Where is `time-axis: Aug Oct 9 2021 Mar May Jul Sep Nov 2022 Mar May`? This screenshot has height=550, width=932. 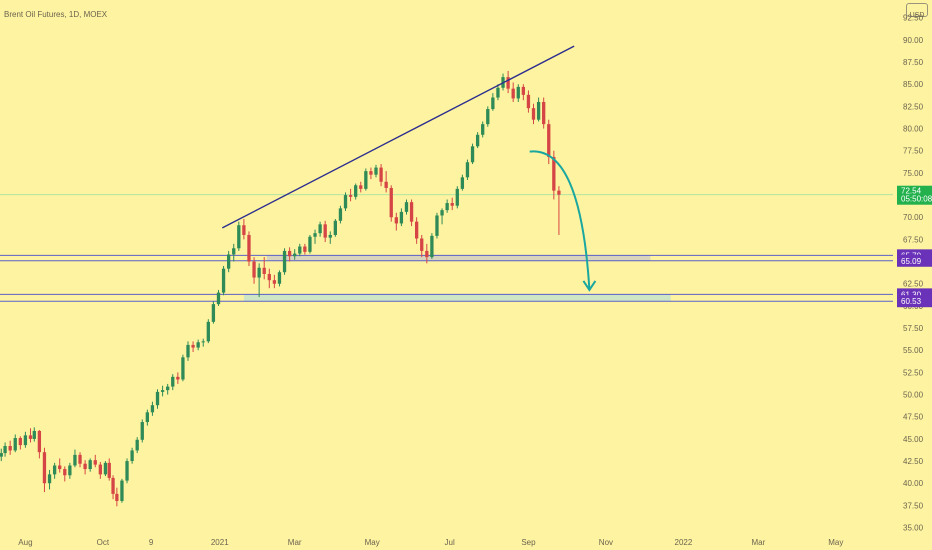 time-axis: Aug Oct 9 2021 Mar May Jul Sep Nov 2022 Mar May is located at coordinates (430, 542).